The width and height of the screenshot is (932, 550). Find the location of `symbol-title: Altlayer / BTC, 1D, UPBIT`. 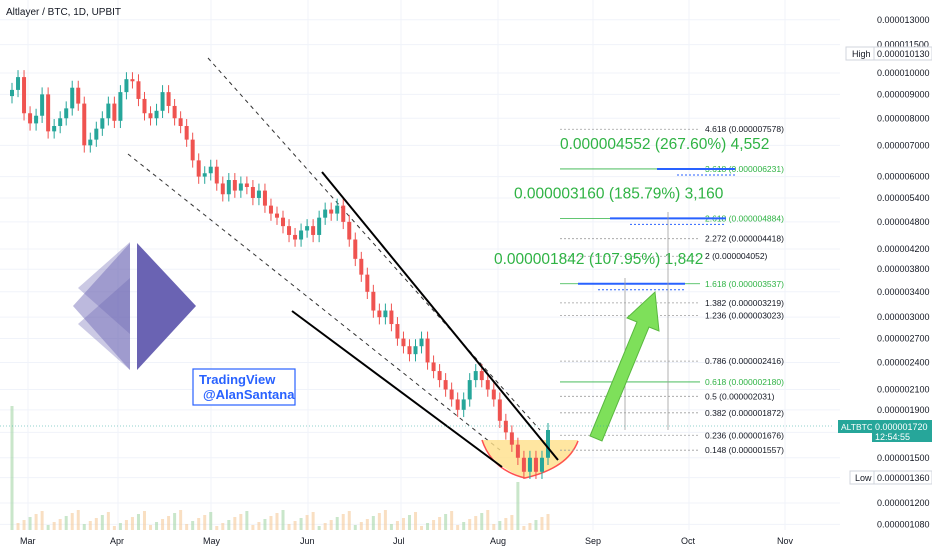

symbol-title: Altlayer / BTC, 1D, UPBIT is located at coordinates (63, 12).